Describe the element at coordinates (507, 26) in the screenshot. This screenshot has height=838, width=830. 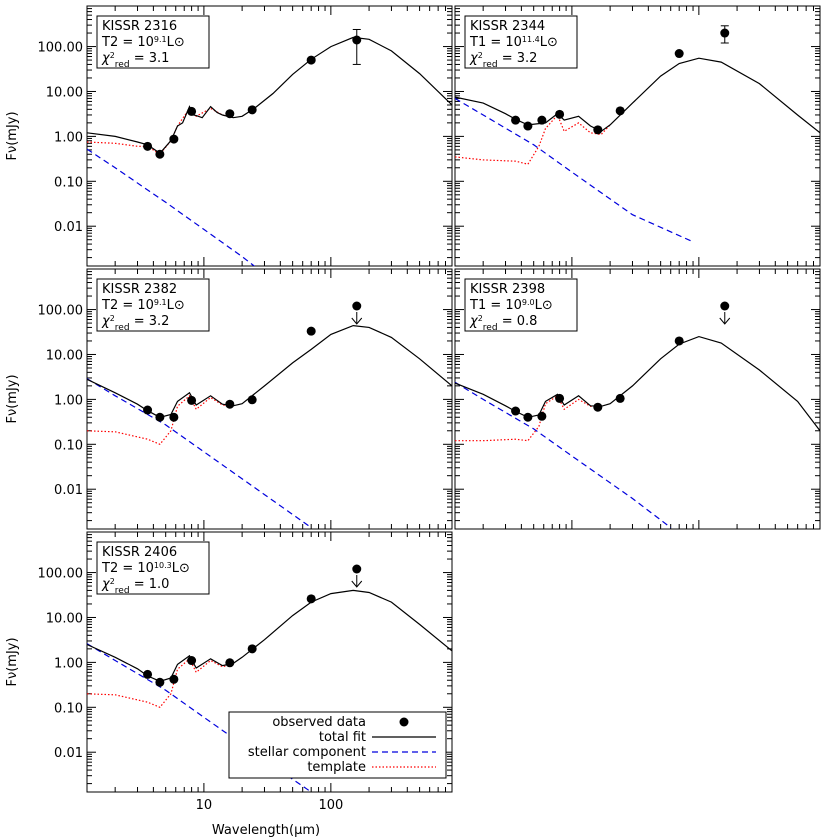
I see `source-name: KISSR 2344` at that location.